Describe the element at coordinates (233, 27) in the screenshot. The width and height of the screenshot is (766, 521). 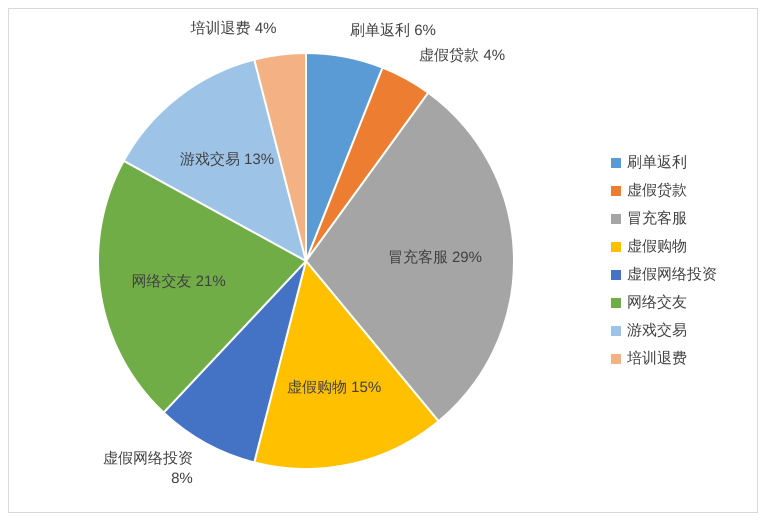
I see `data-label: 培训退费 4%` at that location.